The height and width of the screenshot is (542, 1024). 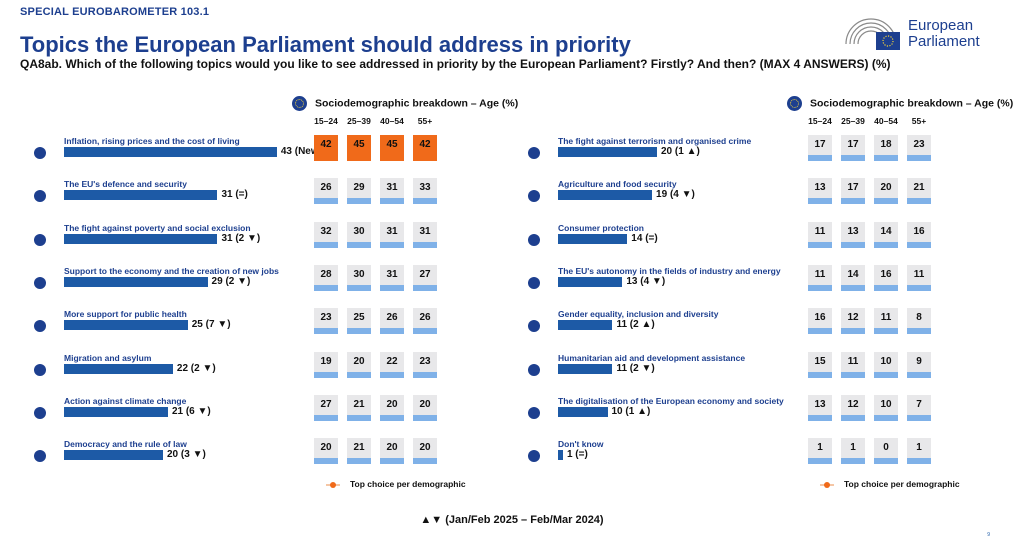 What do you see at coordinates (853, 404) in the screenshot?
I see `age-value-label: 12` at bounding box center [853, 404].